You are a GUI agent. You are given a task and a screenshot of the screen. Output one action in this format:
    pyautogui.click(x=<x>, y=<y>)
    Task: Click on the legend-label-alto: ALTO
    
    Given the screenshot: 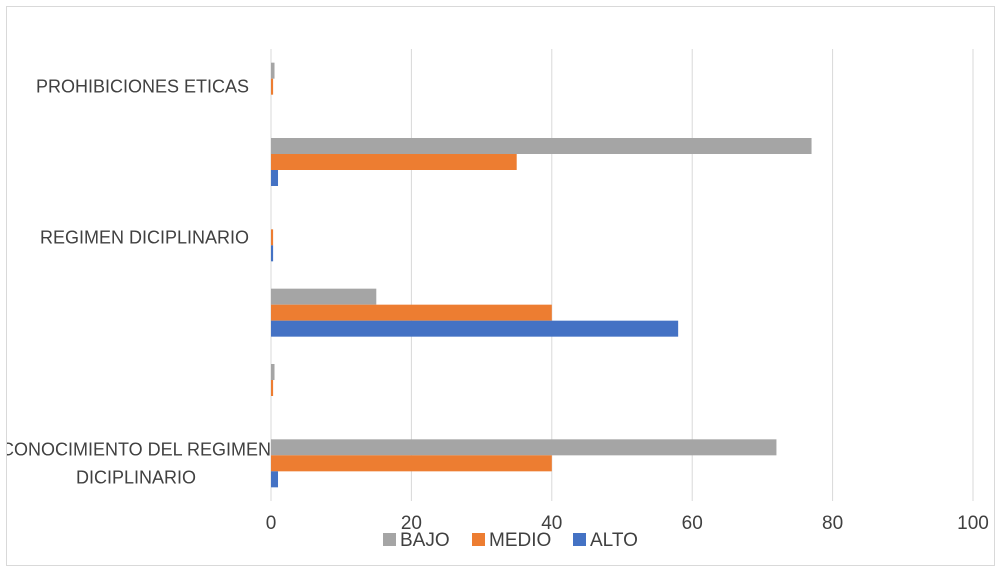 What is the action you would take?
    pyautogui.click(x=614, y=540)
    